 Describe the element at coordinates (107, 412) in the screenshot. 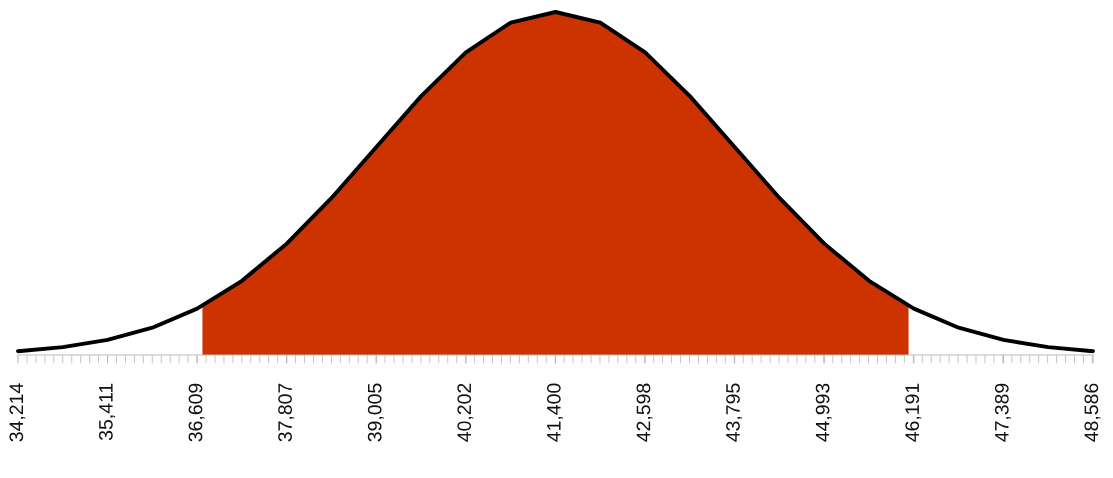

I see `x-tick-label: 35,411` at that location.